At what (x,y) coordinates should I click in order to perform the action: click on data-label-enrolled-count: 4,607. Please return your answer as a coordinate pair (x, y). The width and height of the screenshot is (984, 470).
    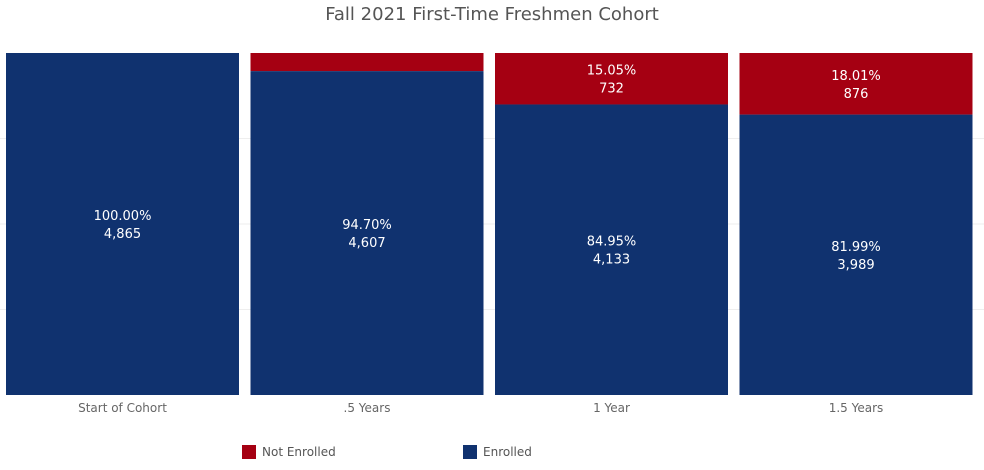
    Looking at the image, I should click on (366, 243).